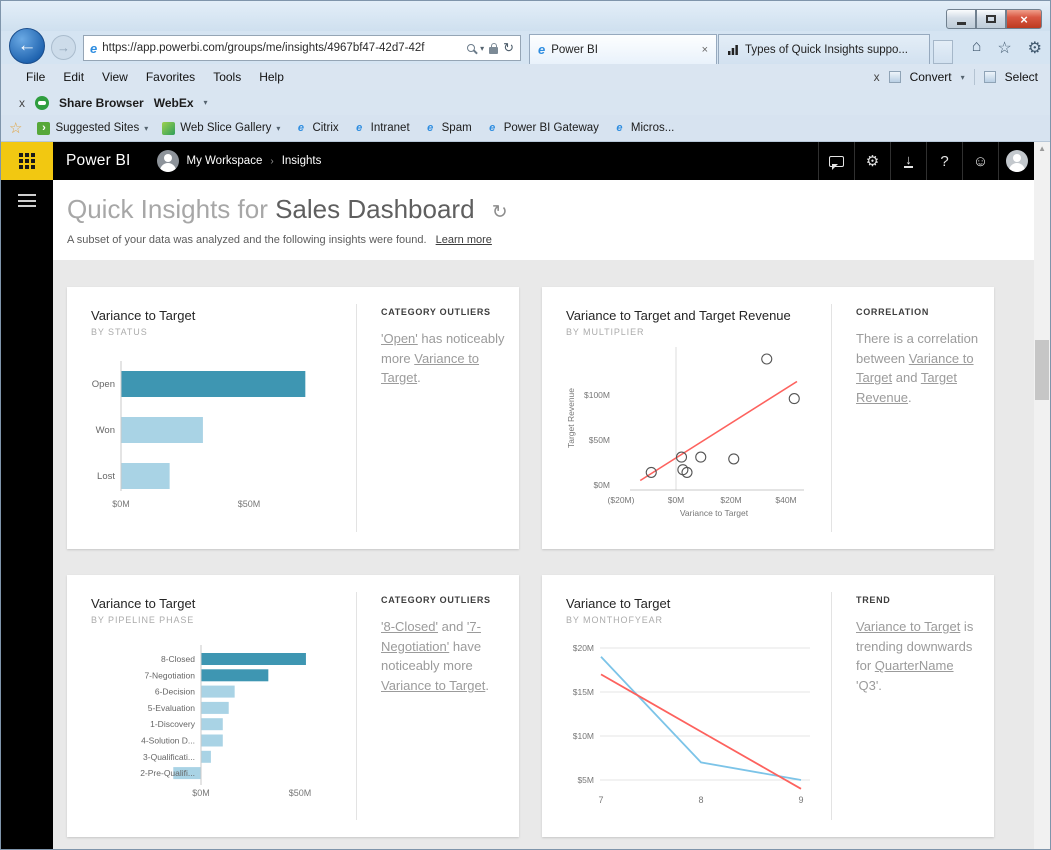 The image size is (1051, 850). Describe the element at coordinates (1004, 48) in the screenshot. I see `favorites-star-icon: ☆` at that location.